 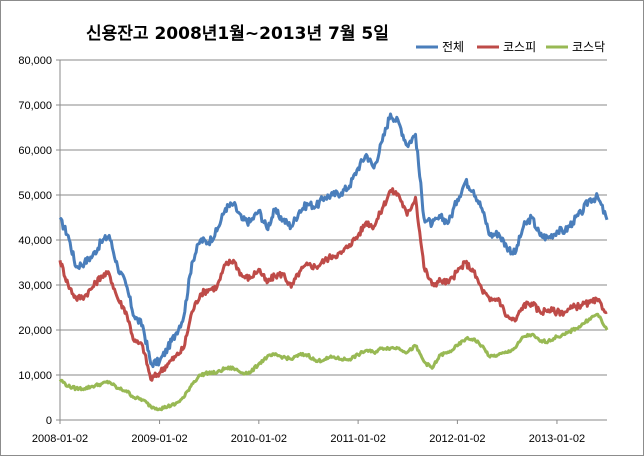 What do you see at coordinates (259, 439) in the screenshot?
I see `x-tick-label: 2010-01-02` at bounding box center [259, 439].